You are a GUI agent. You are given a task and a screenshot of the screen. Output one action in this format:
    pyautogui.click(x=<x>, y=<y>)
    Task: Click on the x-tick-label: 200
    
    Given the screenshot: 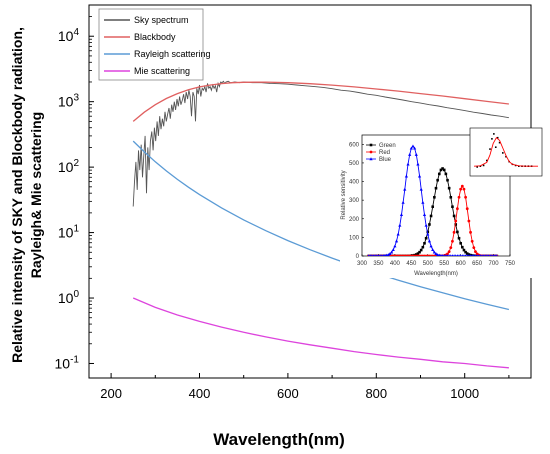 What is the action you would take?
    pyautogui.click(x=111, y=393)
    